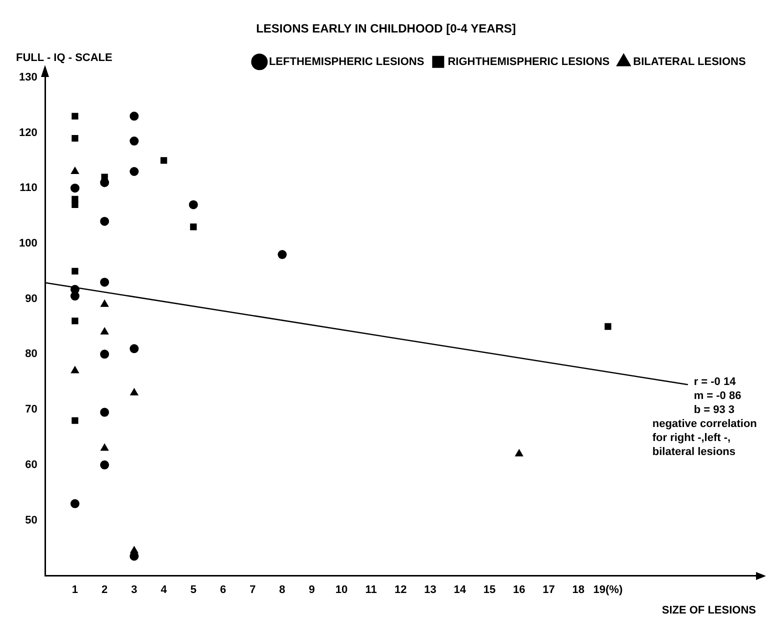 This screenshot has height=629, width=784. Describe the element at coordinates (689, 62) in the screenshot. I see `legend-label: BILATERAL LESIONS` at that location.